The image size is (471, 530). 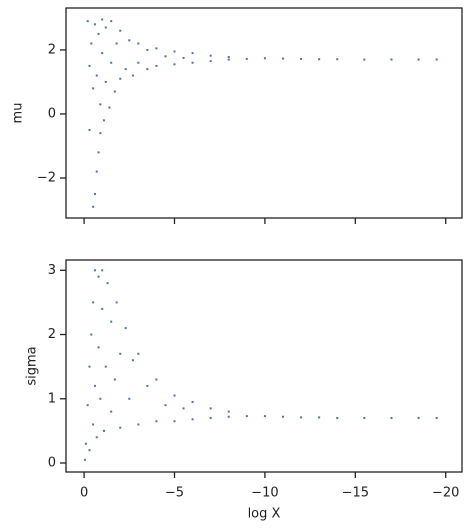 I want to click on y-axis-label: mu, so click(x=18, y=113).